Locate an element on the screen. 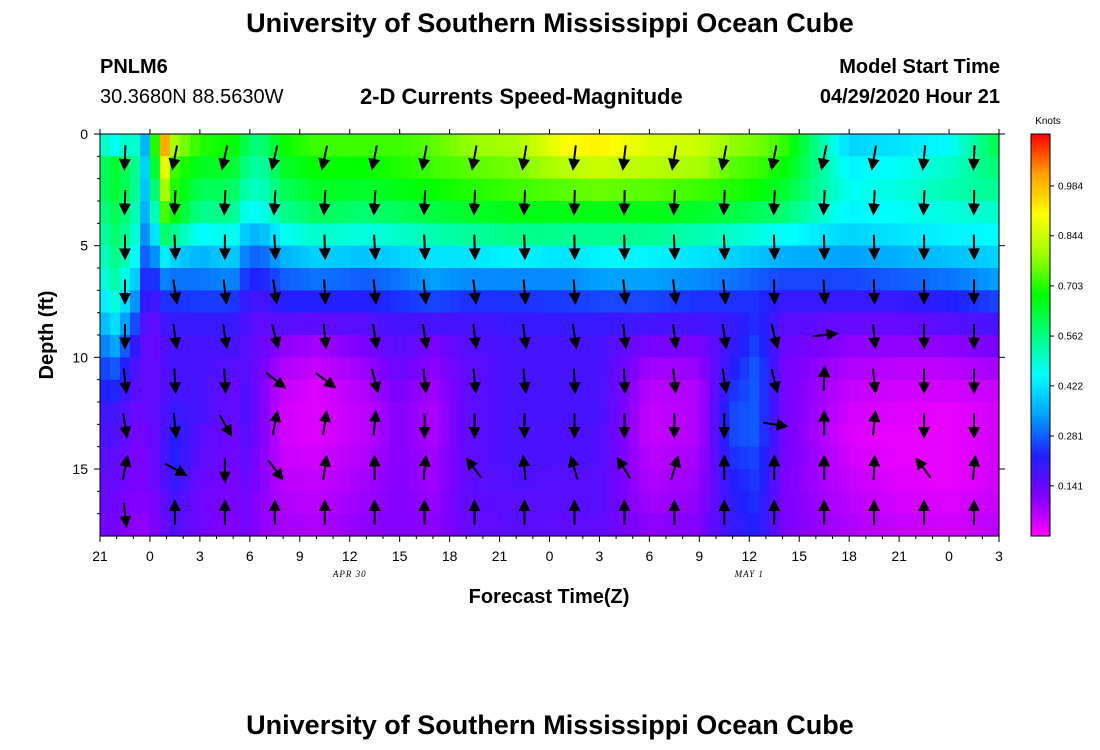 Image resolution: width=1100 pixels, height=750 pixels. x-tick-label: 12 is located at coordinates (350, 556).